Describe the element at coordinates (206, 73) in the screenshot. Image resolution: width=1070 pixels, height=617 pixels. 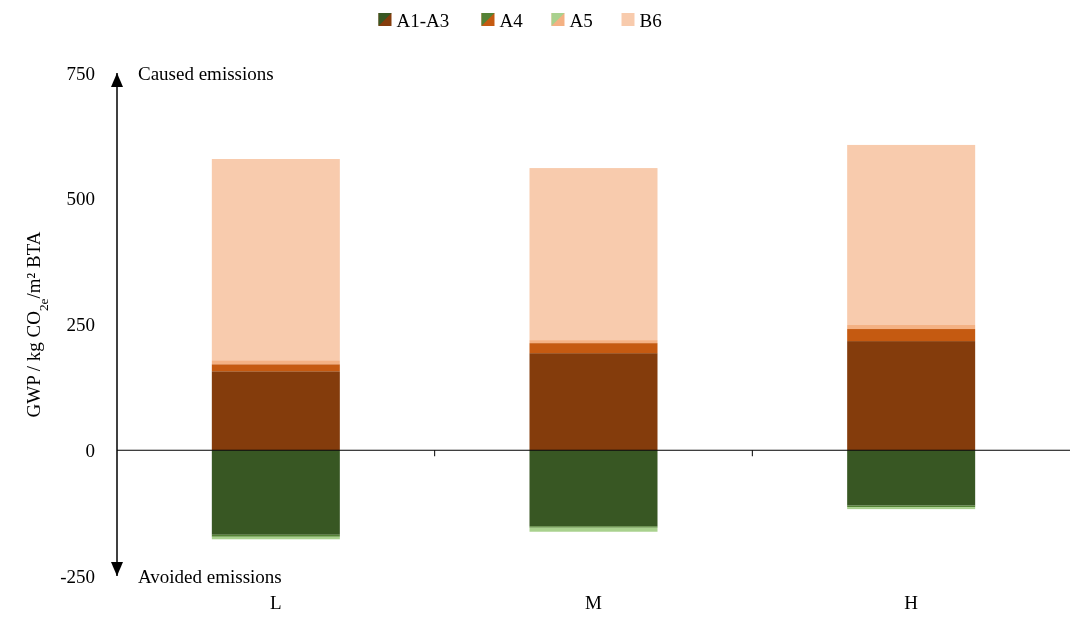
I see `annotation: Caused emissions` at that location.